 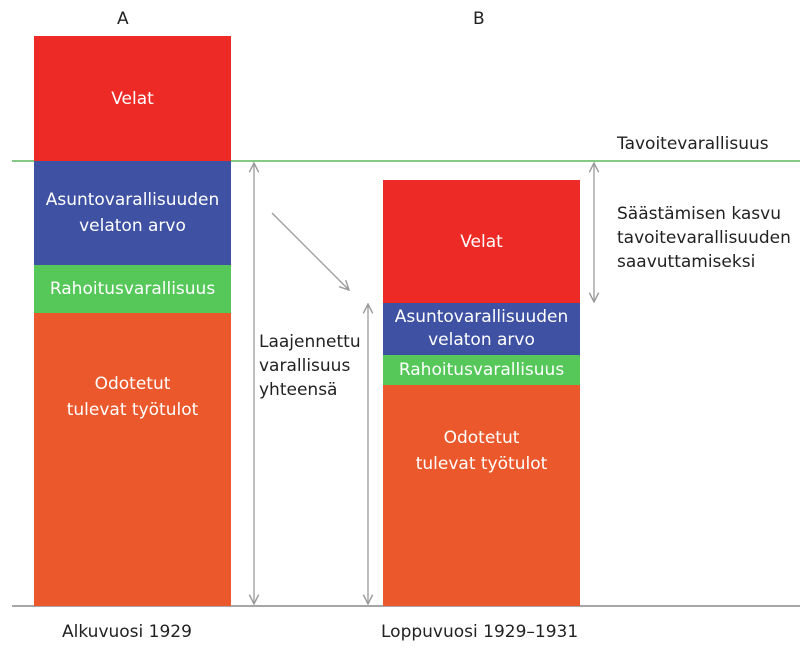 What do you see at coordinates (479, 19) in the screenshot?
I see `bar-b-header: B` at bounding box center [479, 19].